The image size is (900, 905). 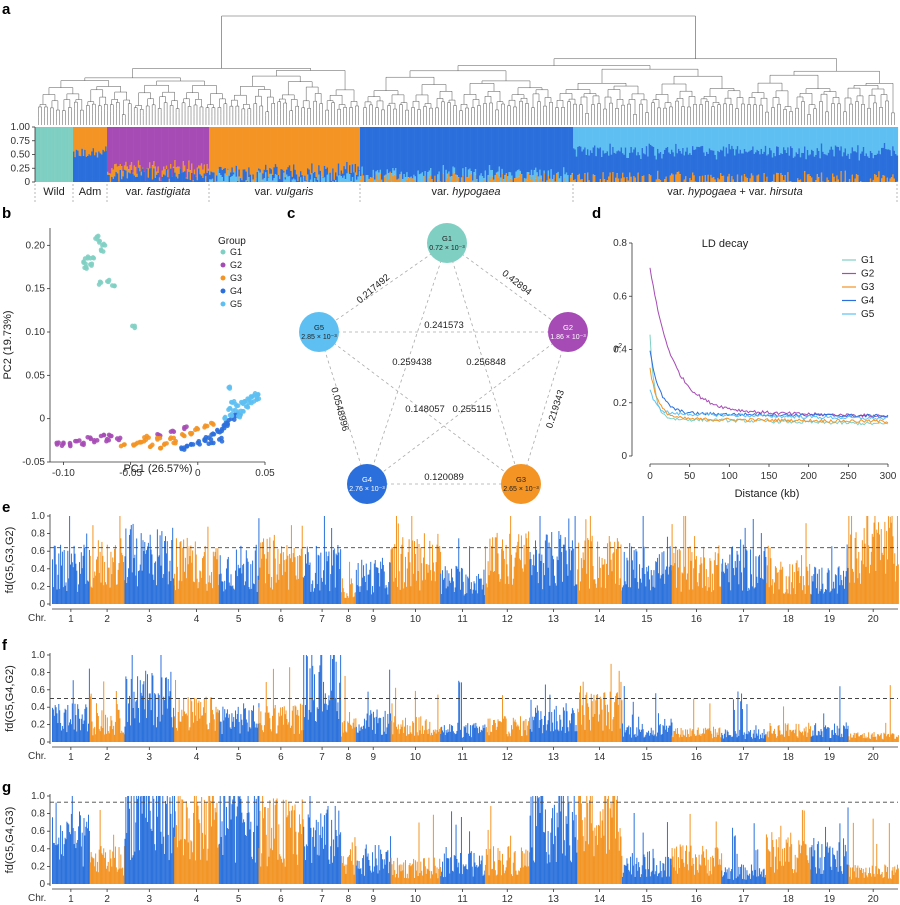 What do you see at coordinates (38, 725) in the screenshot?
I see `fd-y-tick-label: 0.2` at bounding box center [38, 725].